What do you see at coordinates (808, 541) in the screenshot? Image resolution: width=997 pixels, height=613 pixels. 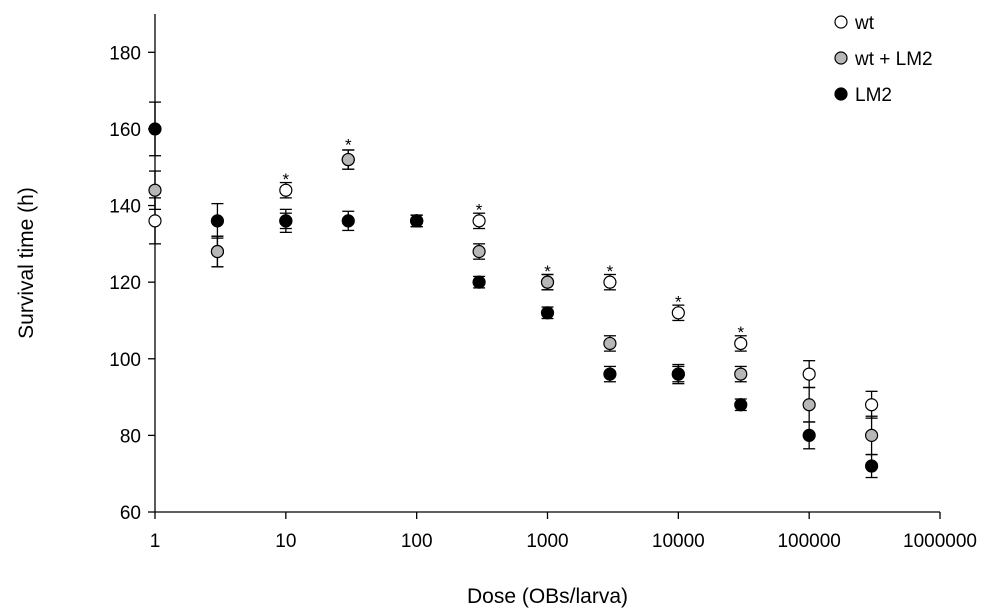 I see `x-tick-label: 100000` at bounding box center [808, 541].